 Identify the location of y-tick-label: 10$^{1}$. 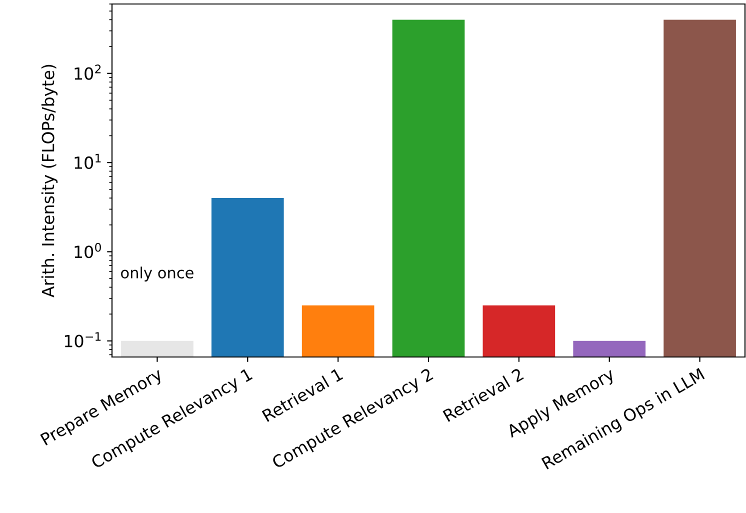
(87, 162).